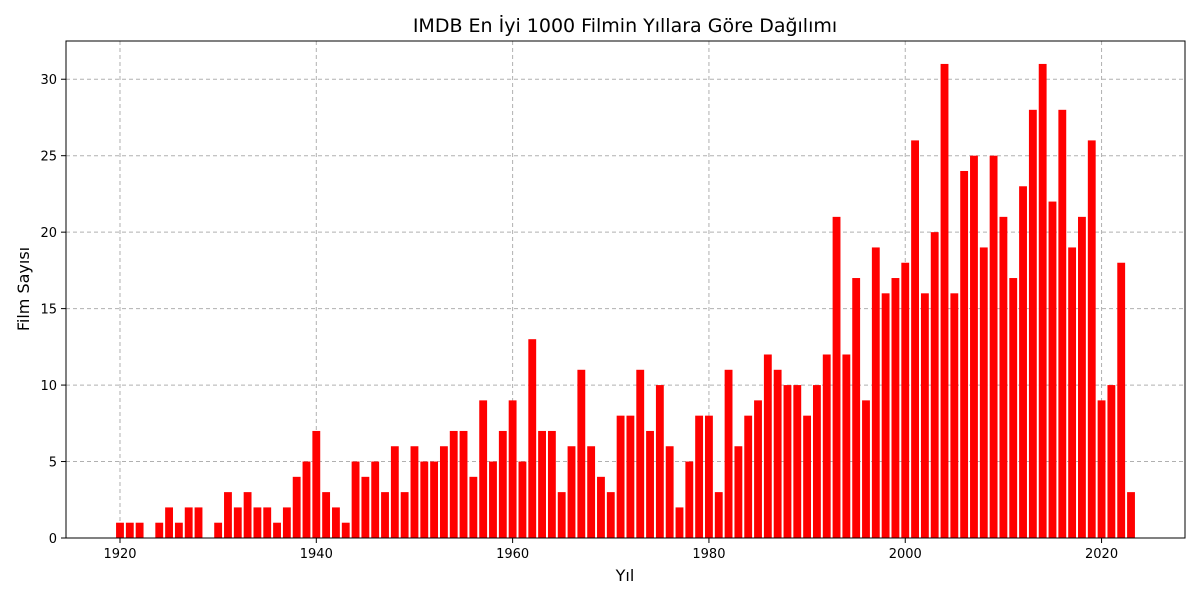 Image resolution: width=1200 pixels, height=600 pixels. I want to click on bar-1986, so click(767, 446).